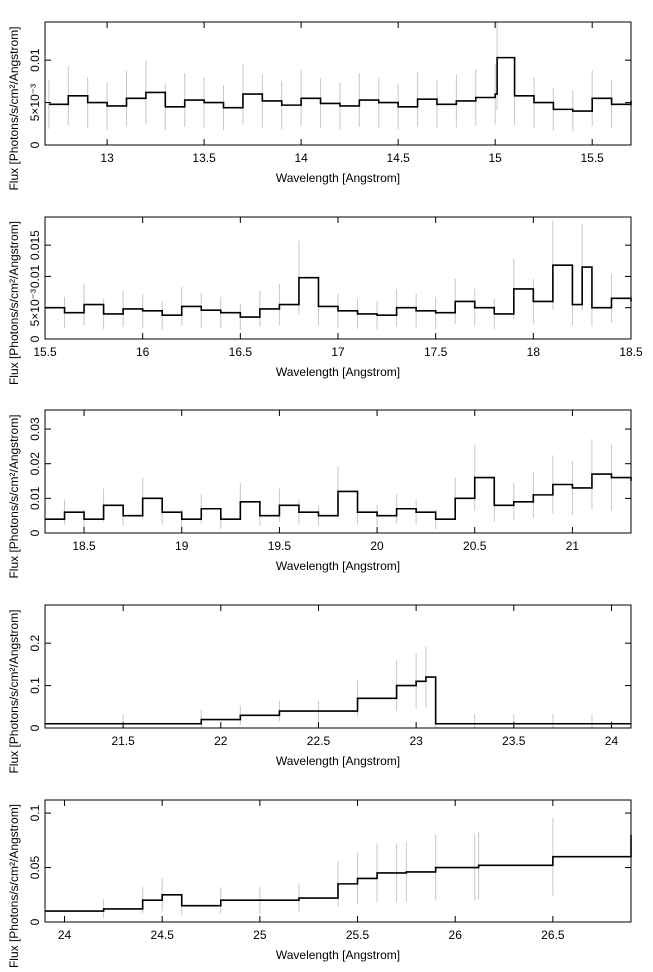 This screenshot has width=653, height=972. I want to click on panel-4-error-bars, so click(338, 687).